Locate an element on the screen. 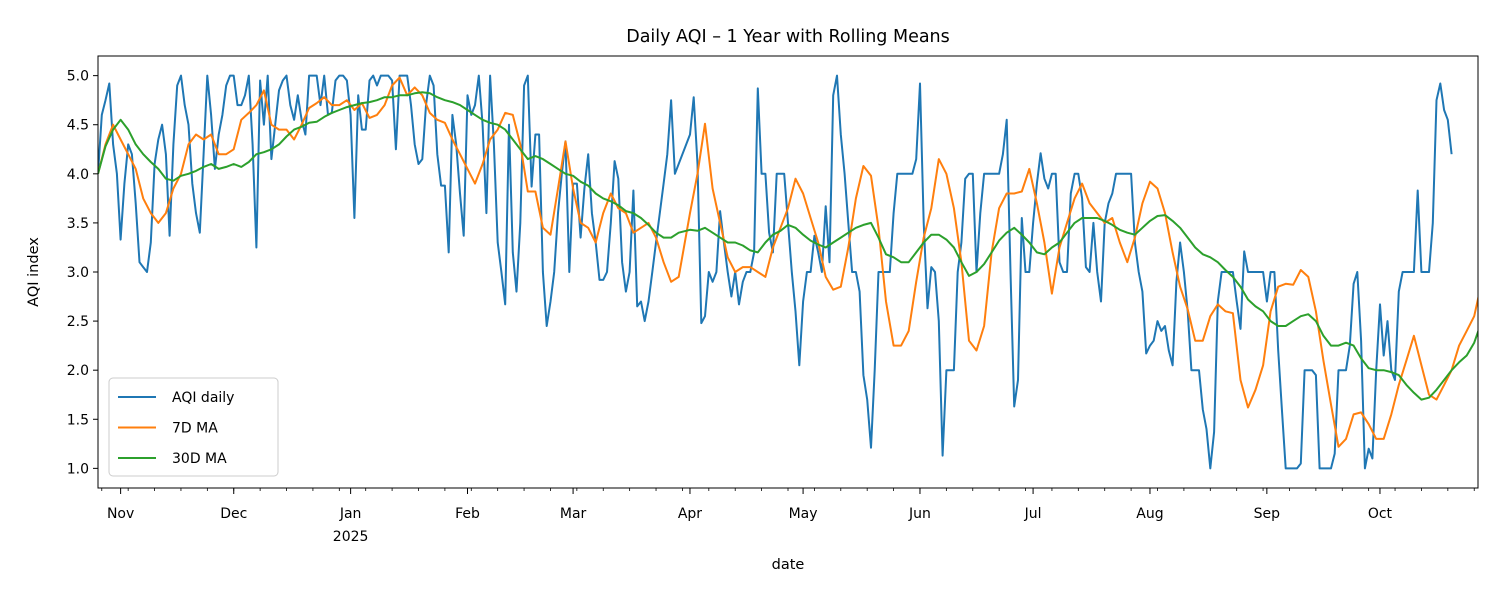 This screenshot has width=1500, height=600. legend: AQI daily 7D MA 30D MA is located at coordinates (193, 427).